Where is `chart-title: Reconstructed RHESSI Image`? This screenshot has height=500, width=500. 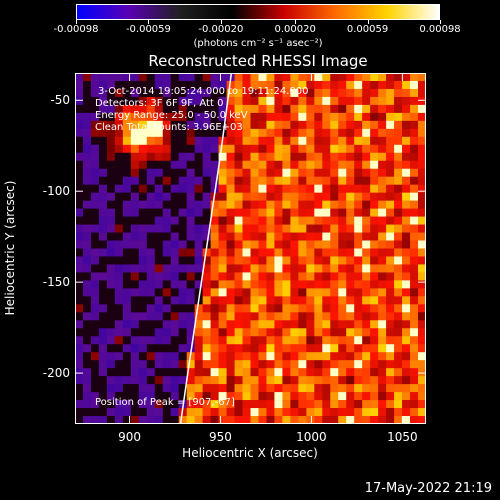
chart-title: Reconstructed RHESSI Image is located at coordinates (258, 61).